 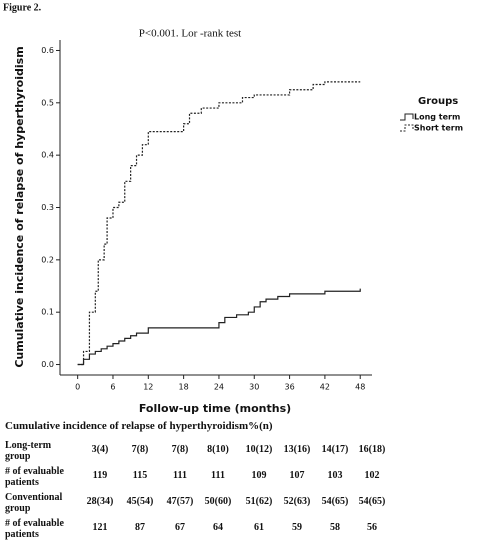 I want to click on row-label: Long-term group, so click(x=28, y=451).